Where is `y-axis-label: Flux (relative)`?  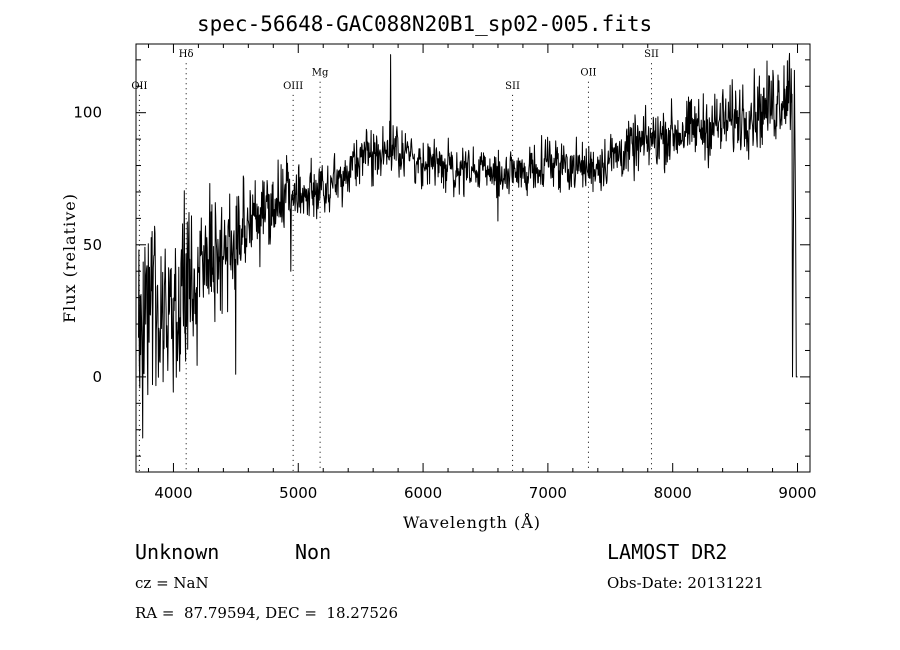
y-axis-label: Flux (relative) is located at coordinates (69, 258).